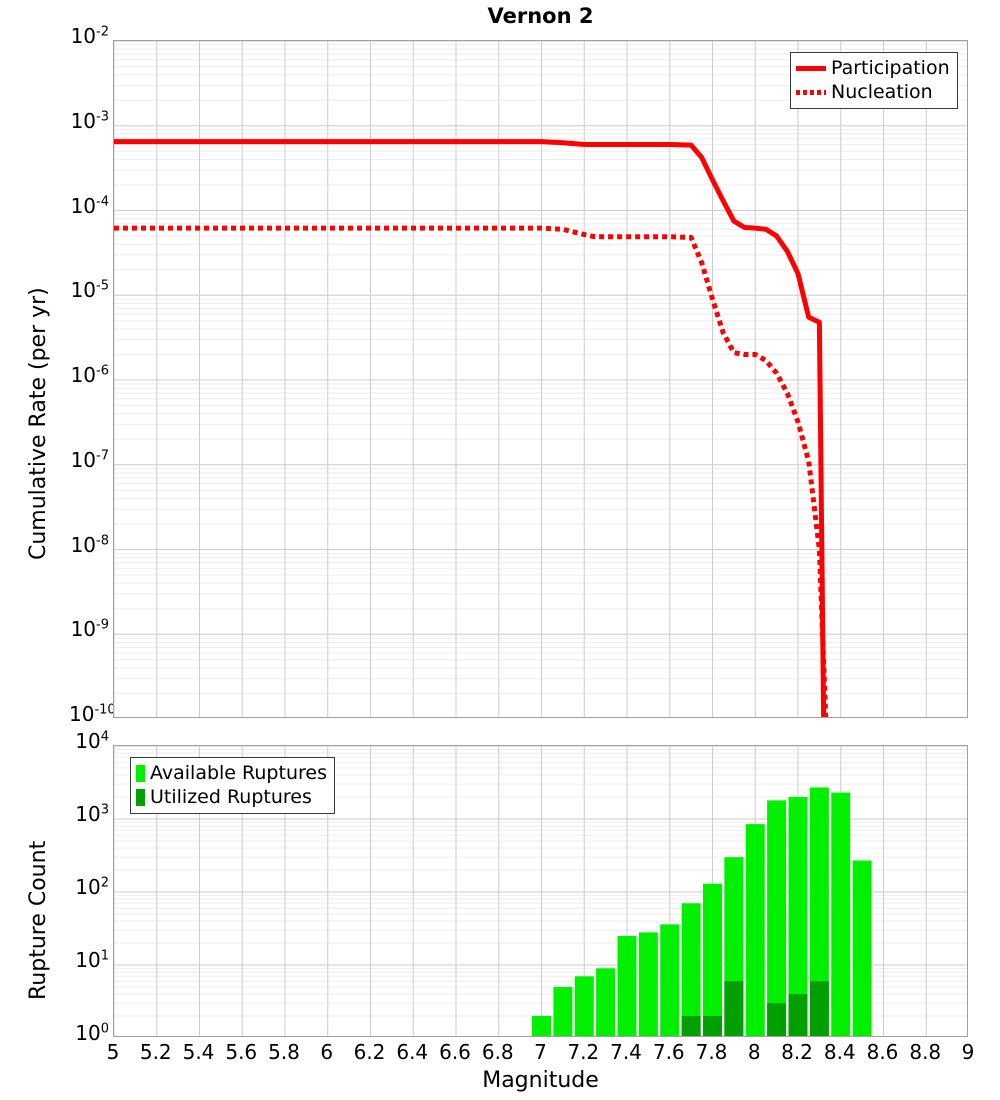 This screenshot has width=1000, height=1100. I want to click on x-tick-label: 6, so click(327, 1052).